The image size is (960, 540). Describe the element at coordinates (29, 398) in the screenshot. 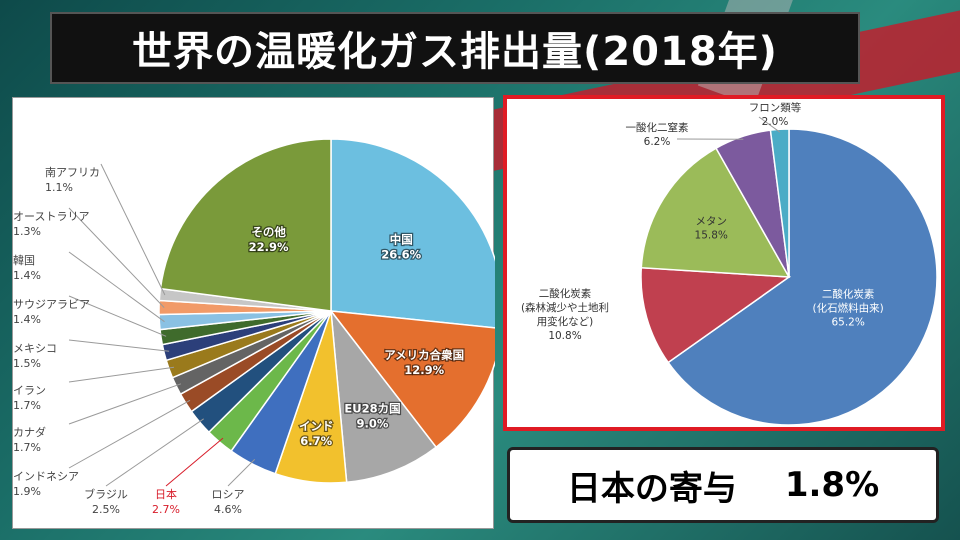

I see `slice-label-9: イラン 1.7%` at that location.